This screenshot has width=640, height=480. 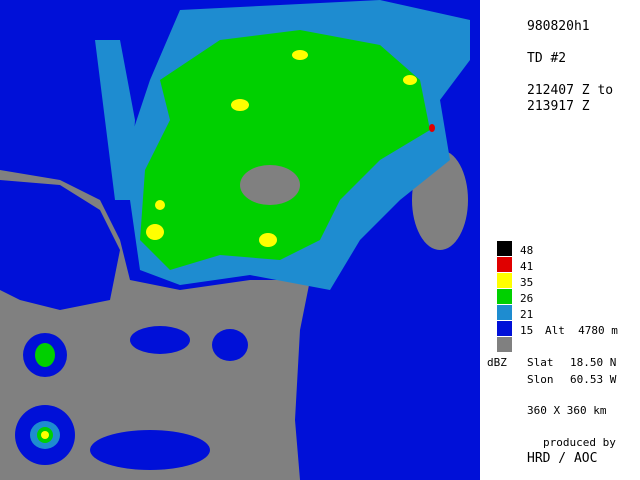 I want to click on legend-label: 26, so click(x=526, y=298).